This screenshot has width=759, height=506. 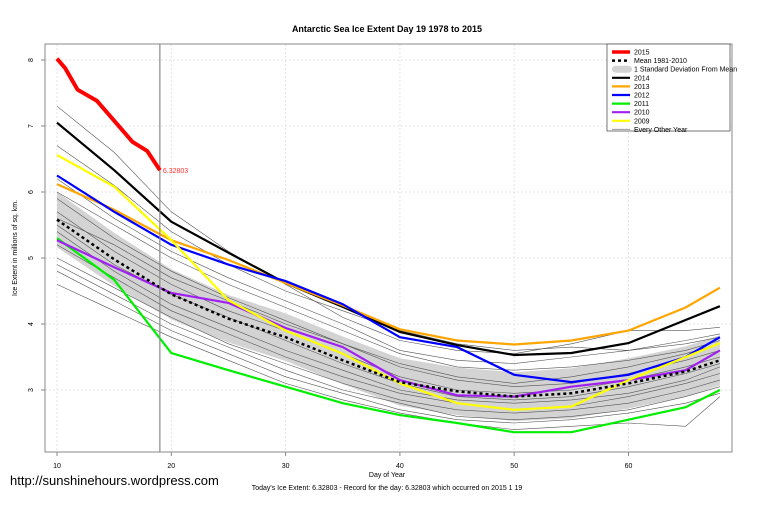 What do you see at coordinates (31, 60) in the screenshot?
I see `y-tick-label: 8` at bounding box center [31, 60].